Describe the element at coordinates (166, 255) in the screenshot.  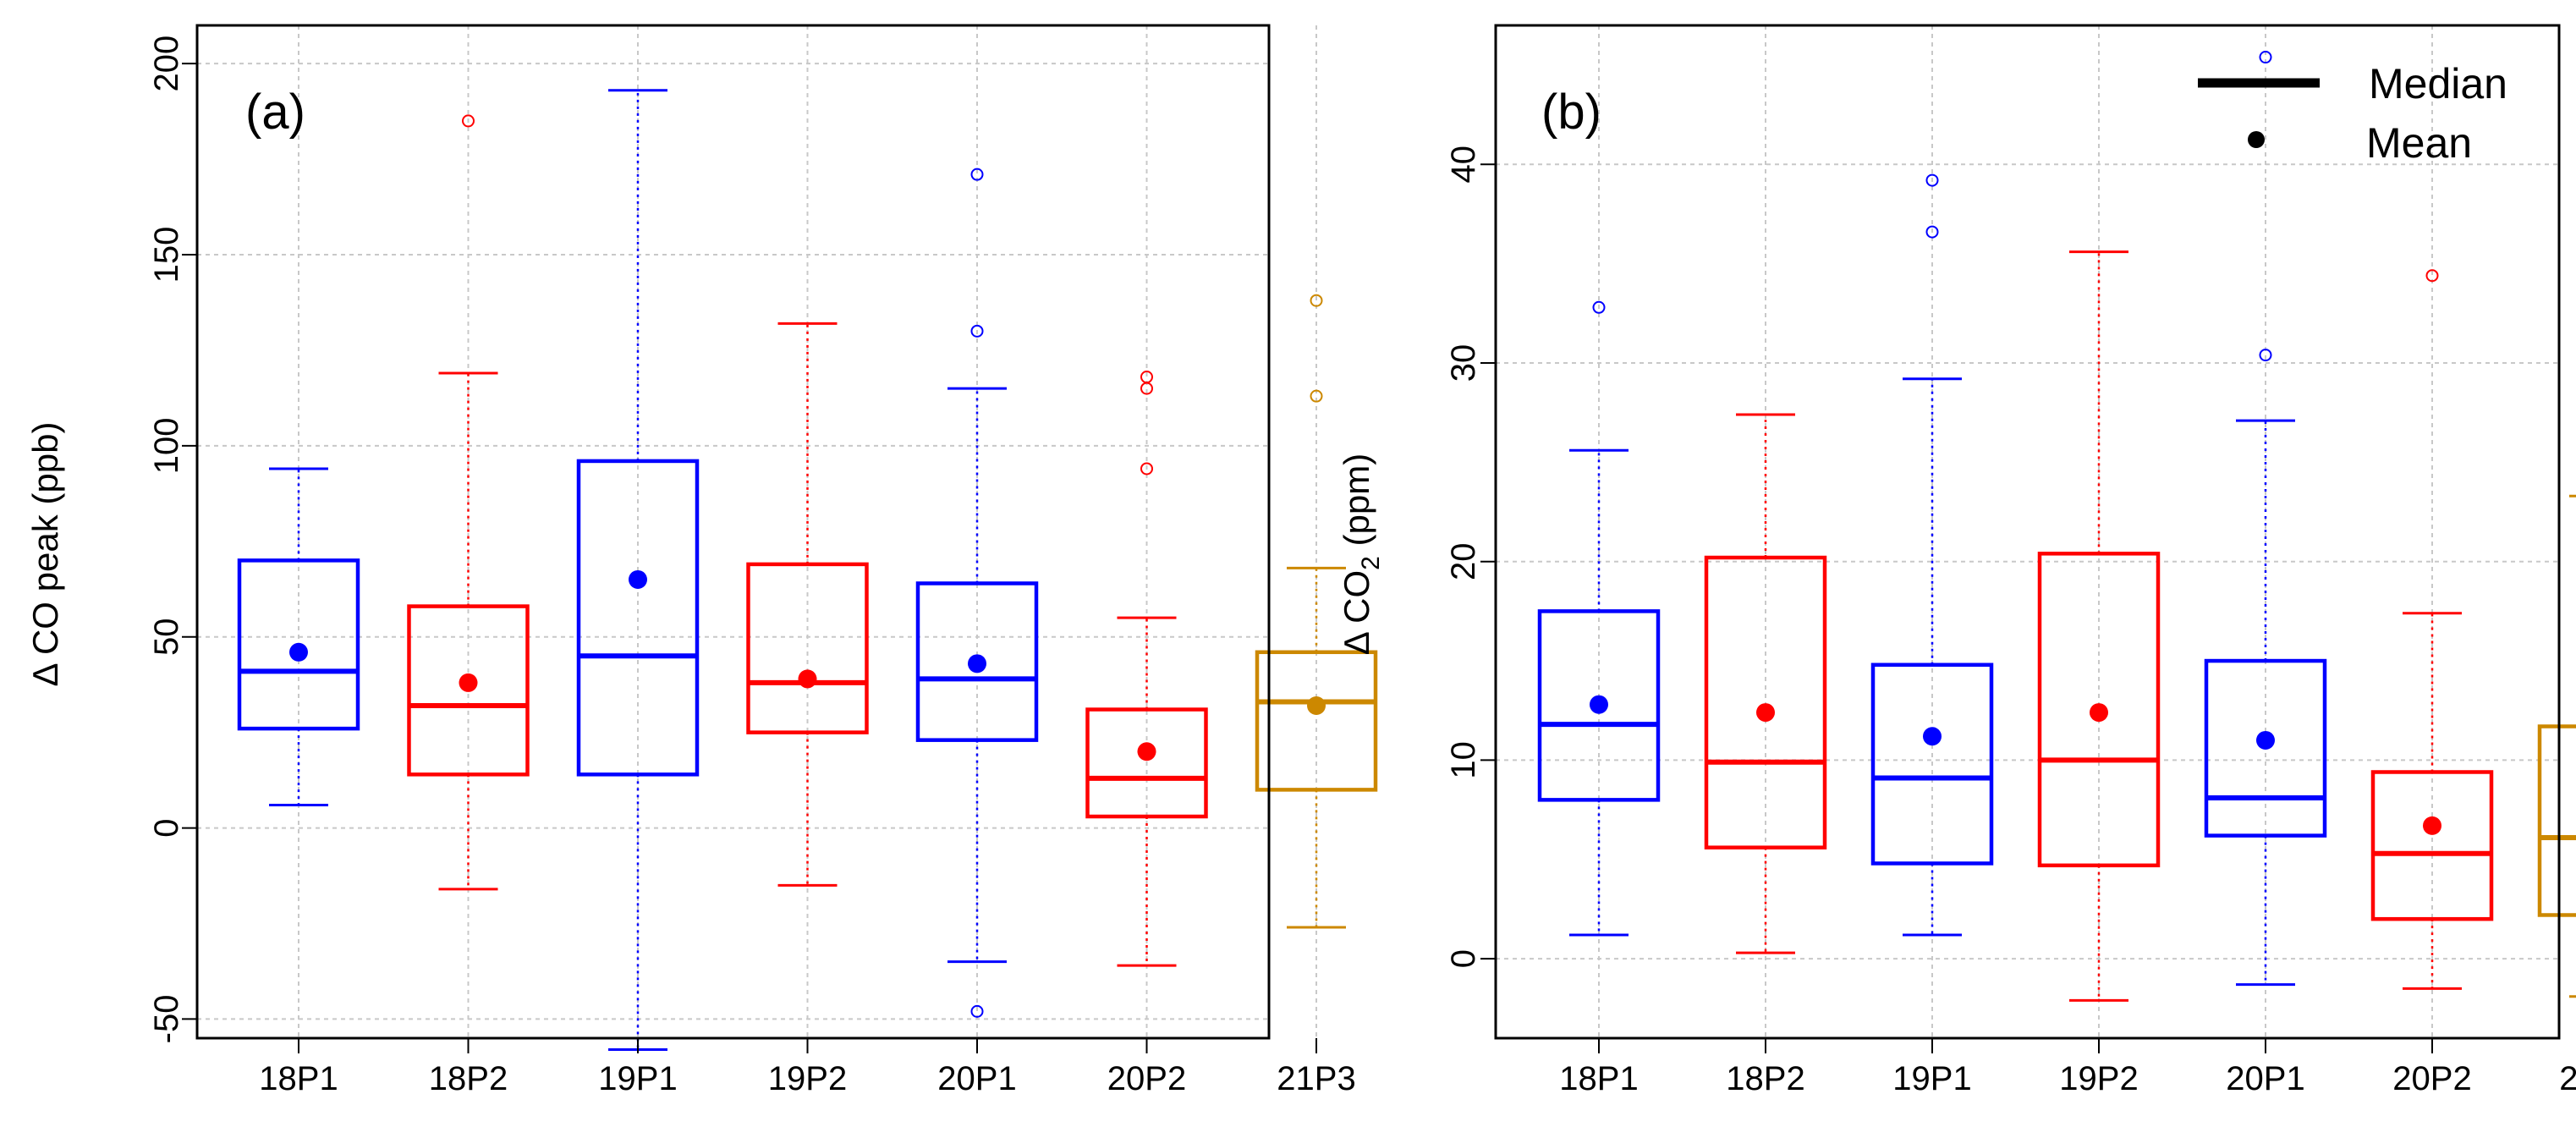
I see `y-tick-label: 150` at that location.